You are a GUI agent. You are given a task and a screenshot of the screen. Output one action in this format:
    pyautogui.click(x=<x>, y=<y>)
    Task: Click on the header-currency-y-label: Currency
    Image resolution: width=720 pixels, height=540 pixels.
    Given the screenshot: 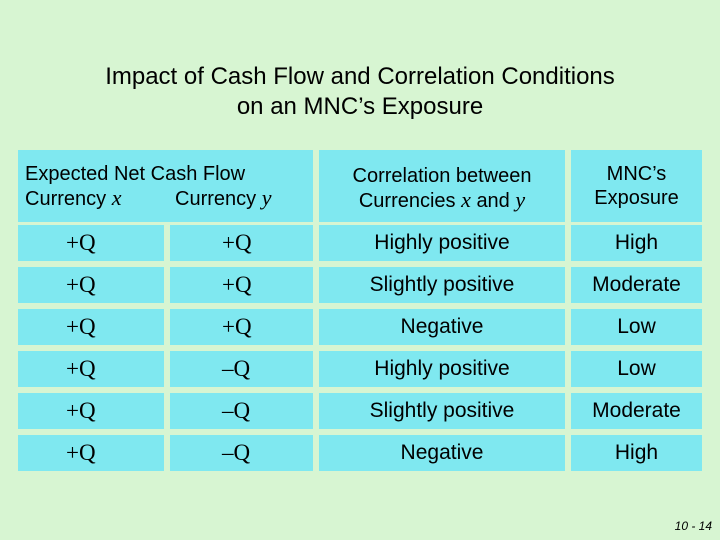 What is the action you would take?
    pyautogui.click(x=216, y=199)
    